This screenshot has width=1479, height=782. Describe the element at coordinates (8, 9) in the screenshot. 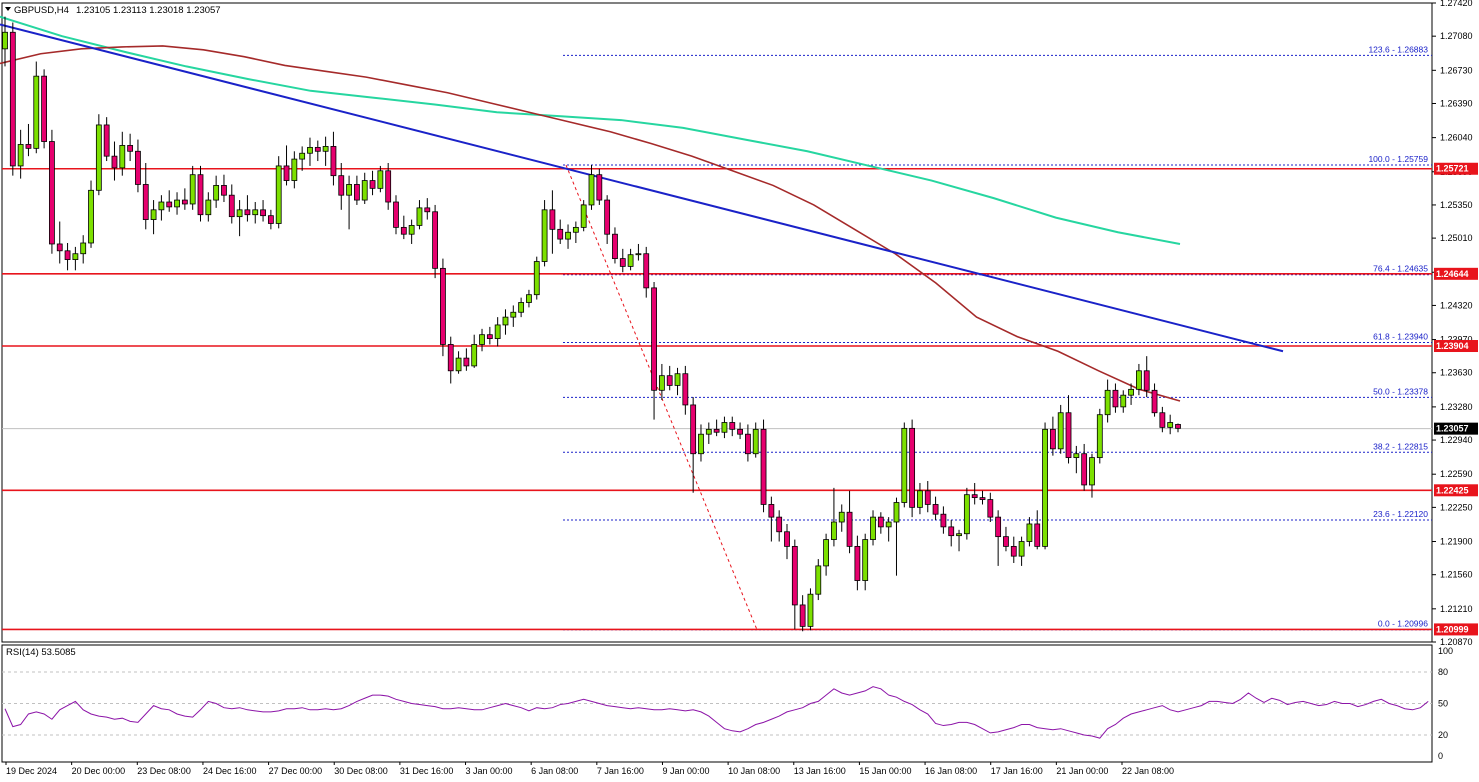

I see `dropdown-triangle-icon` at that location.